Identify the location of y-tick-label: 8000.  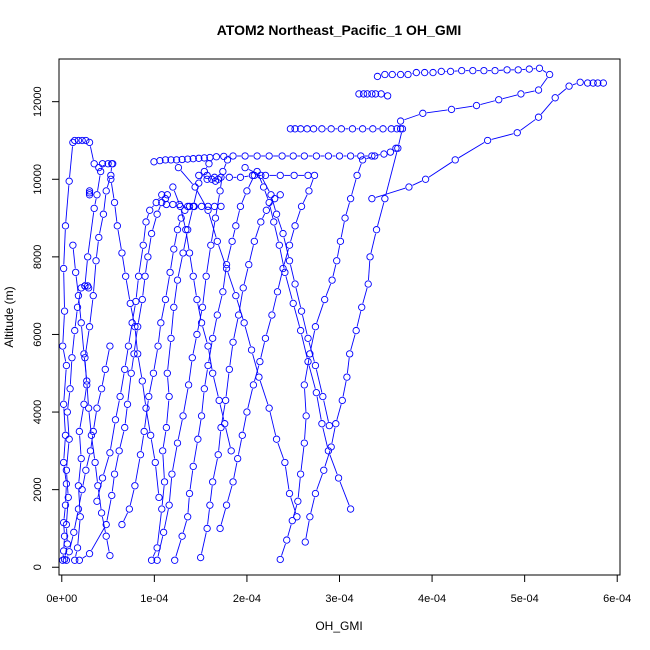
(38, 257).